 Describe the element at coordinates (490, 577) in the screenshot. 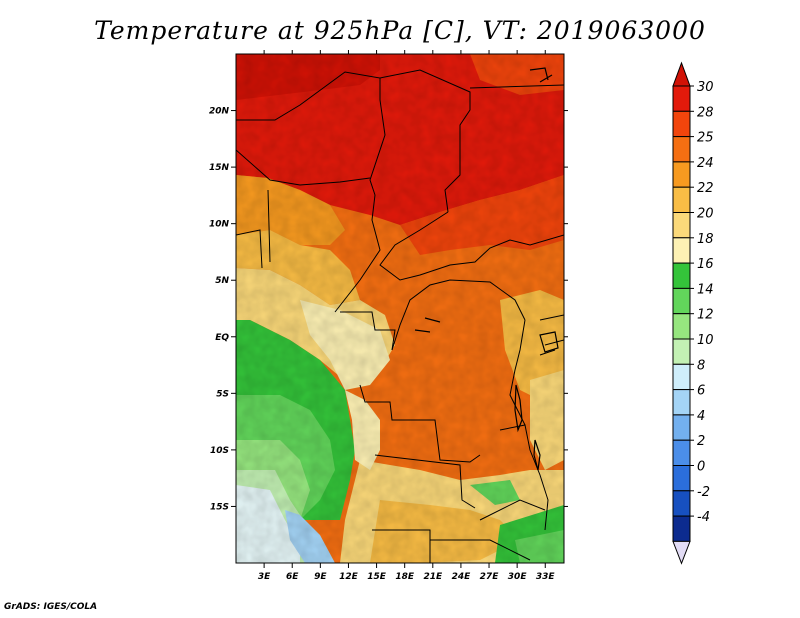

I see `lon-tick-label: 27E` at that location.